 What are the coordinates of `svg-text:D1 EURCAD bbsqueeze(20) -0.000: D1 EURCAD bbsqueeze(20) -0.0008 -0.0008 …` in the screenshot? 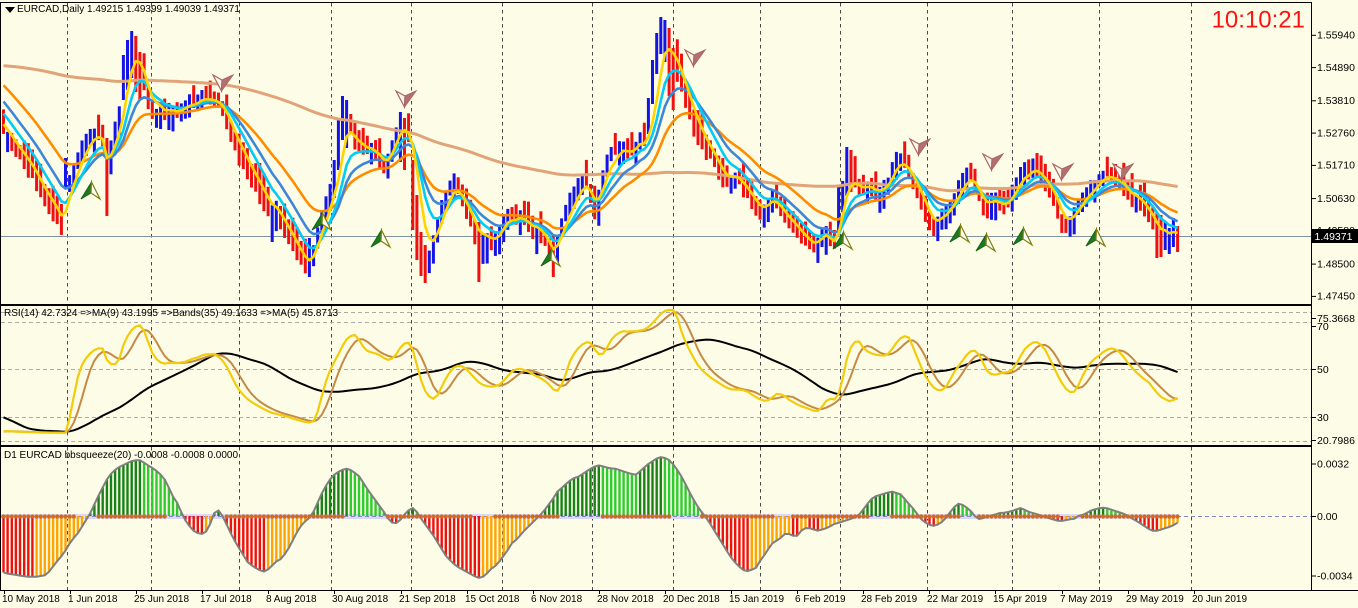 It's located at (121, 455).